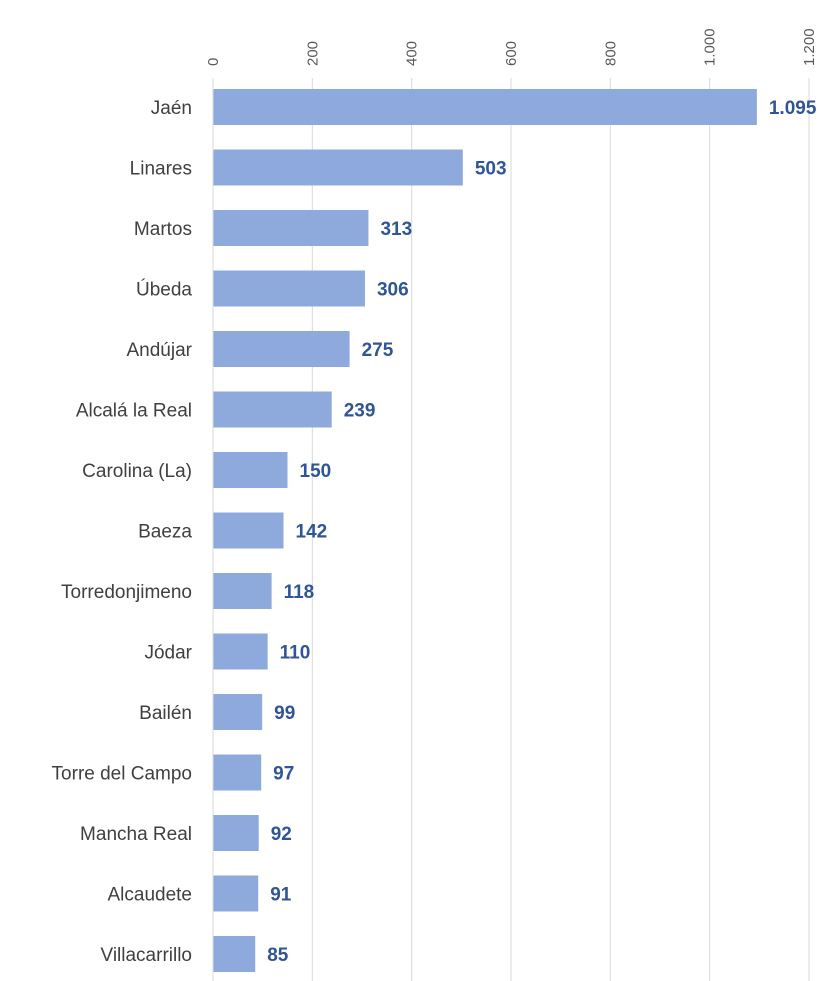  I want to click on value-label: 306, so click(393, 290).